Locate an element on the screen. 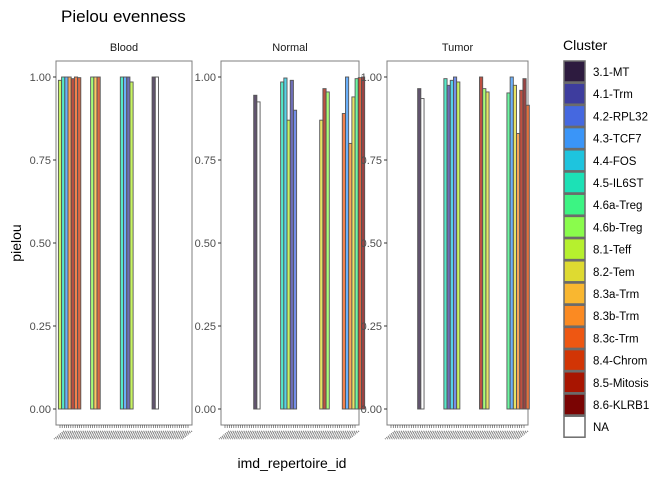  legend-label: 8.2-Tem is located at coordinates (614, 273).